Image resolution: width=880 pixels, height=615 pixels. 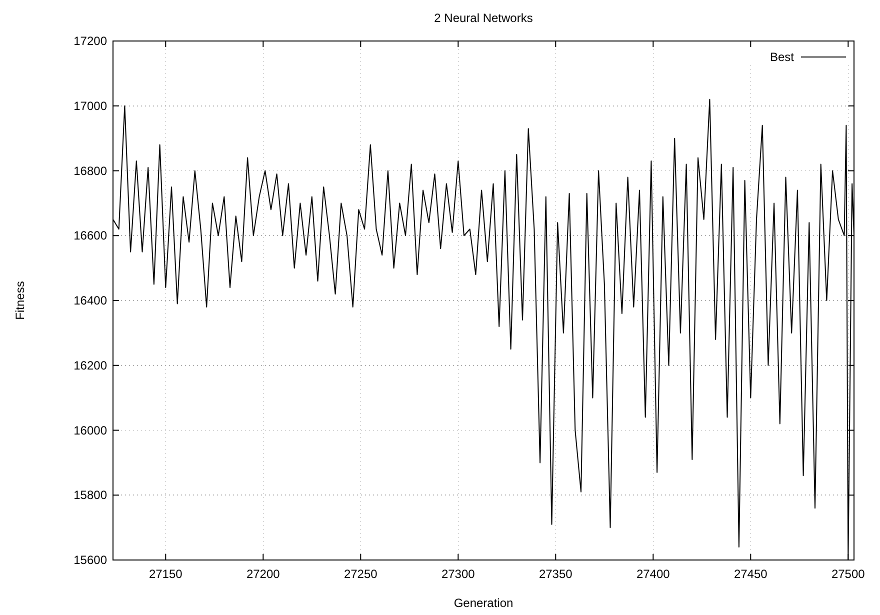 I want to click on x-tick-label: 27300, so click(x=458, y=574).